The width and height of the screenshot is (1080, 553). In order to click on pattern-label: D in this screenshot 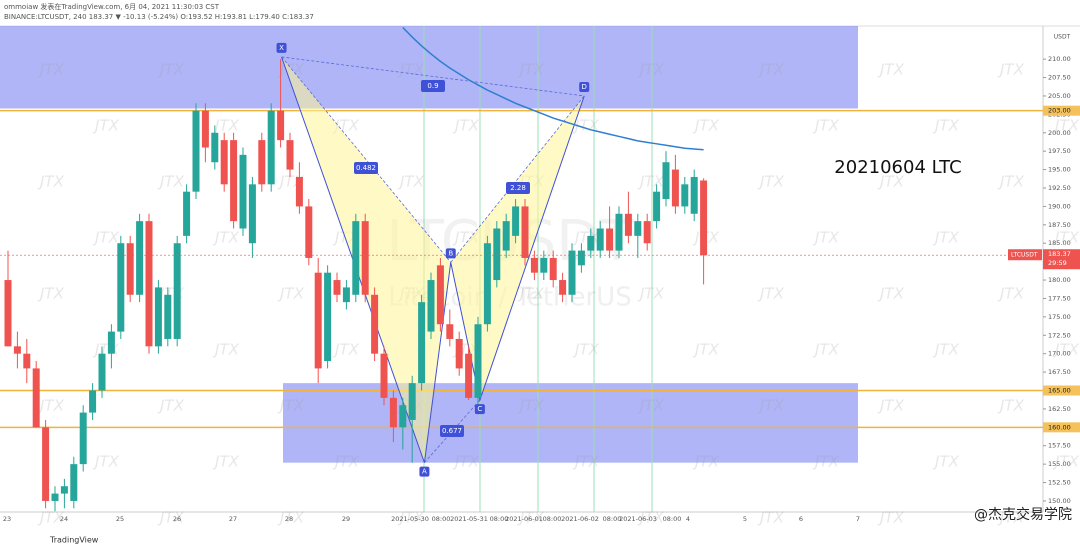, I will do `click(584, 87)`.